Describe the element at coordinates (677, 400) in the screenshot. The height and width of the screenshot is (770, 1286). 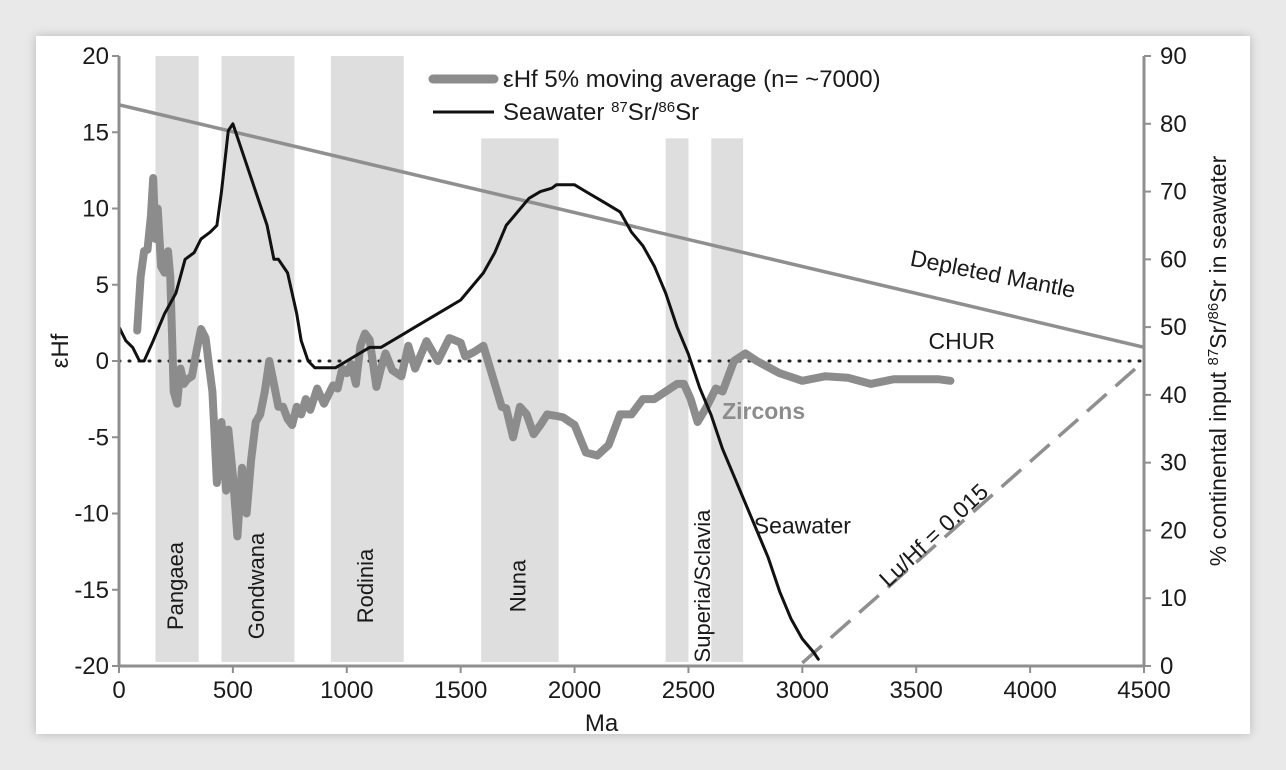
I see `band-superia-sclavia` at that location.